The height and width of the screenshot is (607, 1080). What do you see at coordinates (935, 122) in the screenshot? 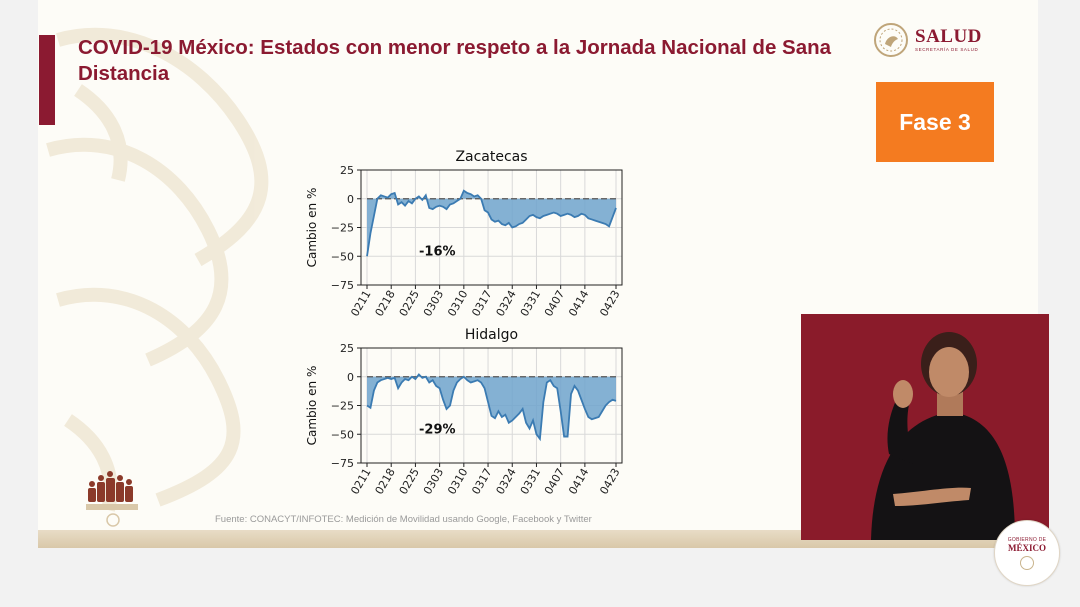
I see `phase-badge: Fase 3` at bounding box center [935, 122].